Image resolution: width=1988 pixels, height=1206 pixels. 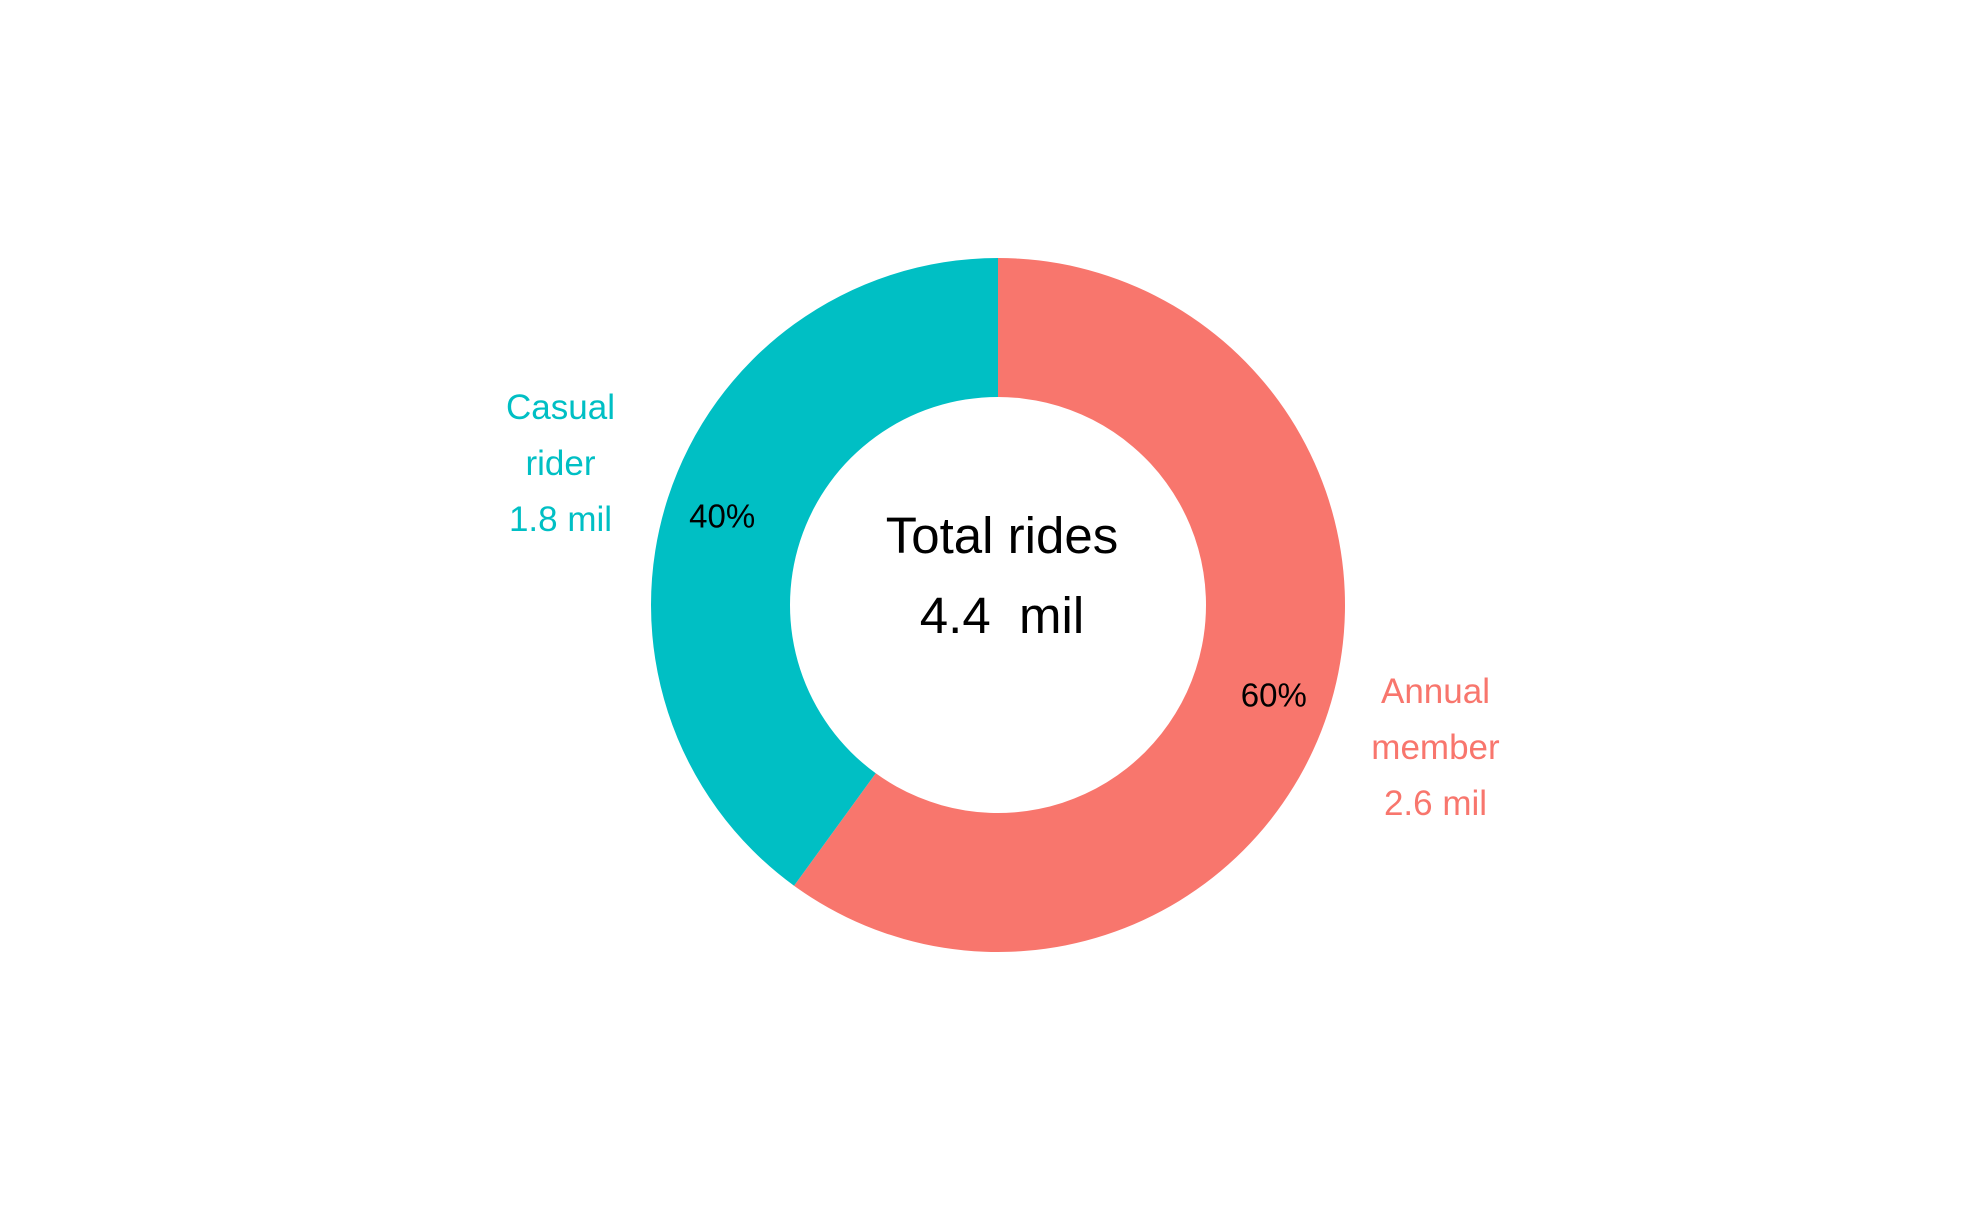 What do you see at coordinates (1274, 695) in the screenshot?
I see `percent-label-annual-member: 60%` at bounding box center [1274, 695].